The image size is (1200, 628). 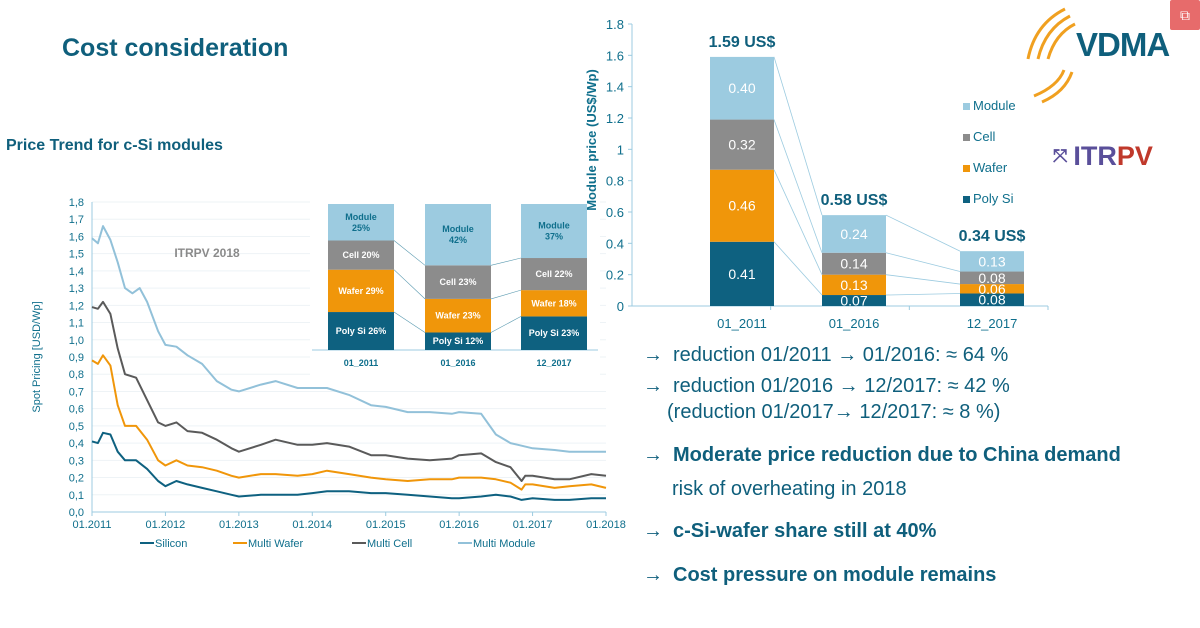 I want to click on inset-segment-label: Cell 23%, so click(x=457, y=282).